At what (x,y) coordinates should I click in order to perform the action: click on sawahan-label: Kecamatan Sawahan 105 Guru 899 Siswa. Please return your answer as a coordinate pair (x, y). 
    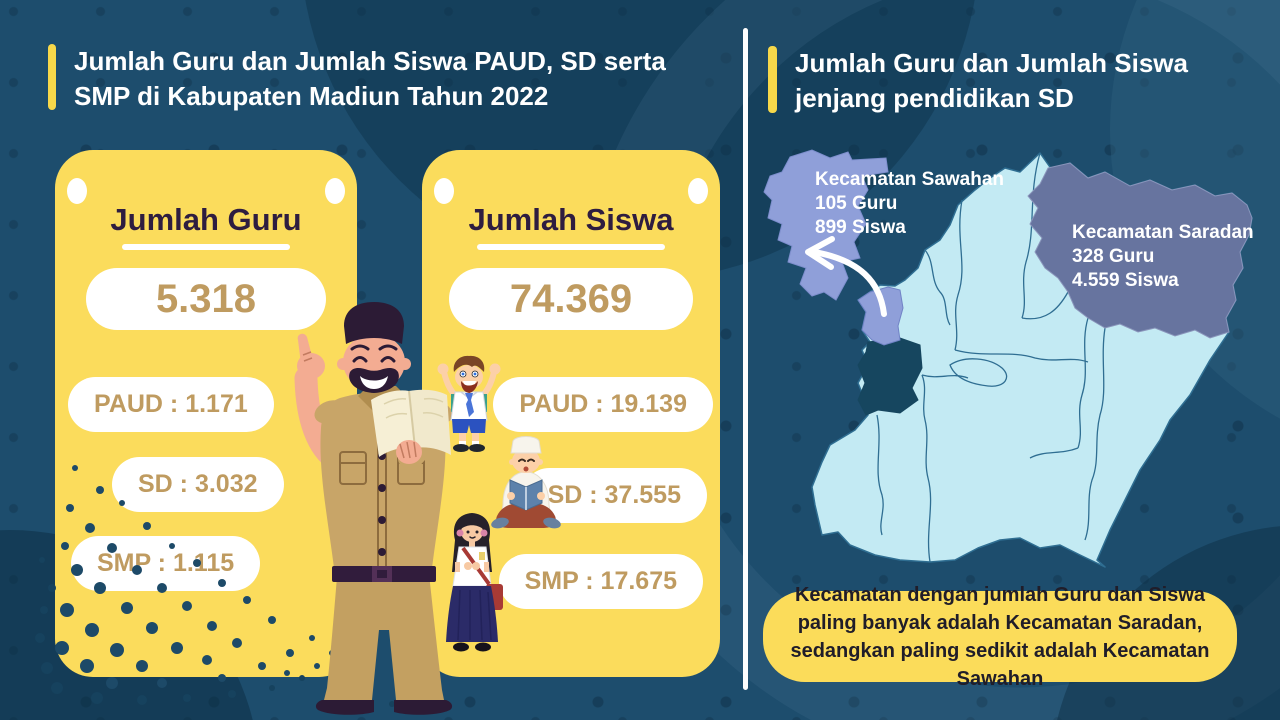
    Looking at the image, I should click on (909, 204).